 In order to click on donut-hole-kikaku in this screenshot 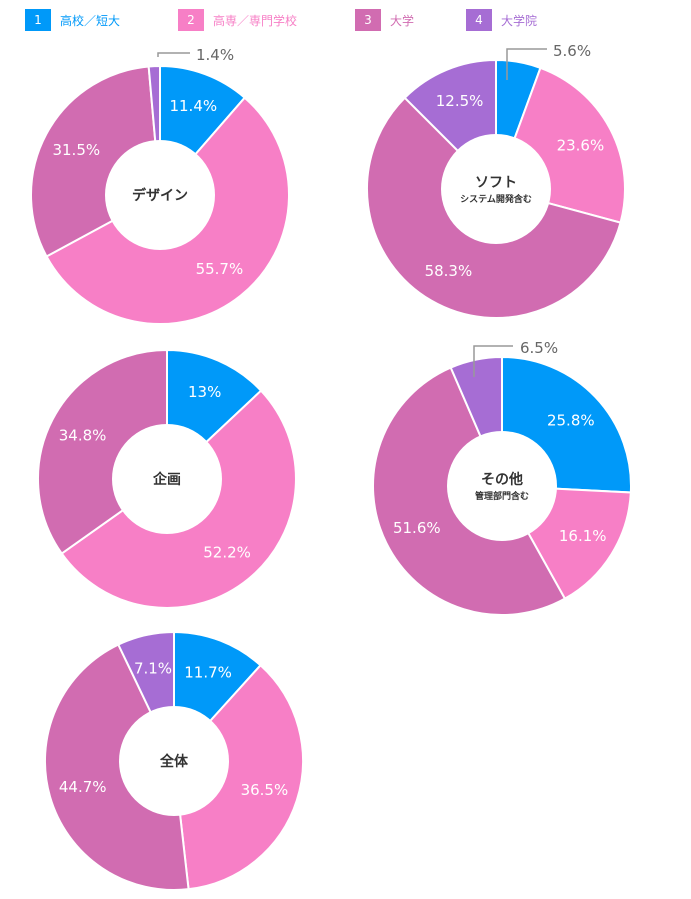, I will do `click(167, 479)`.